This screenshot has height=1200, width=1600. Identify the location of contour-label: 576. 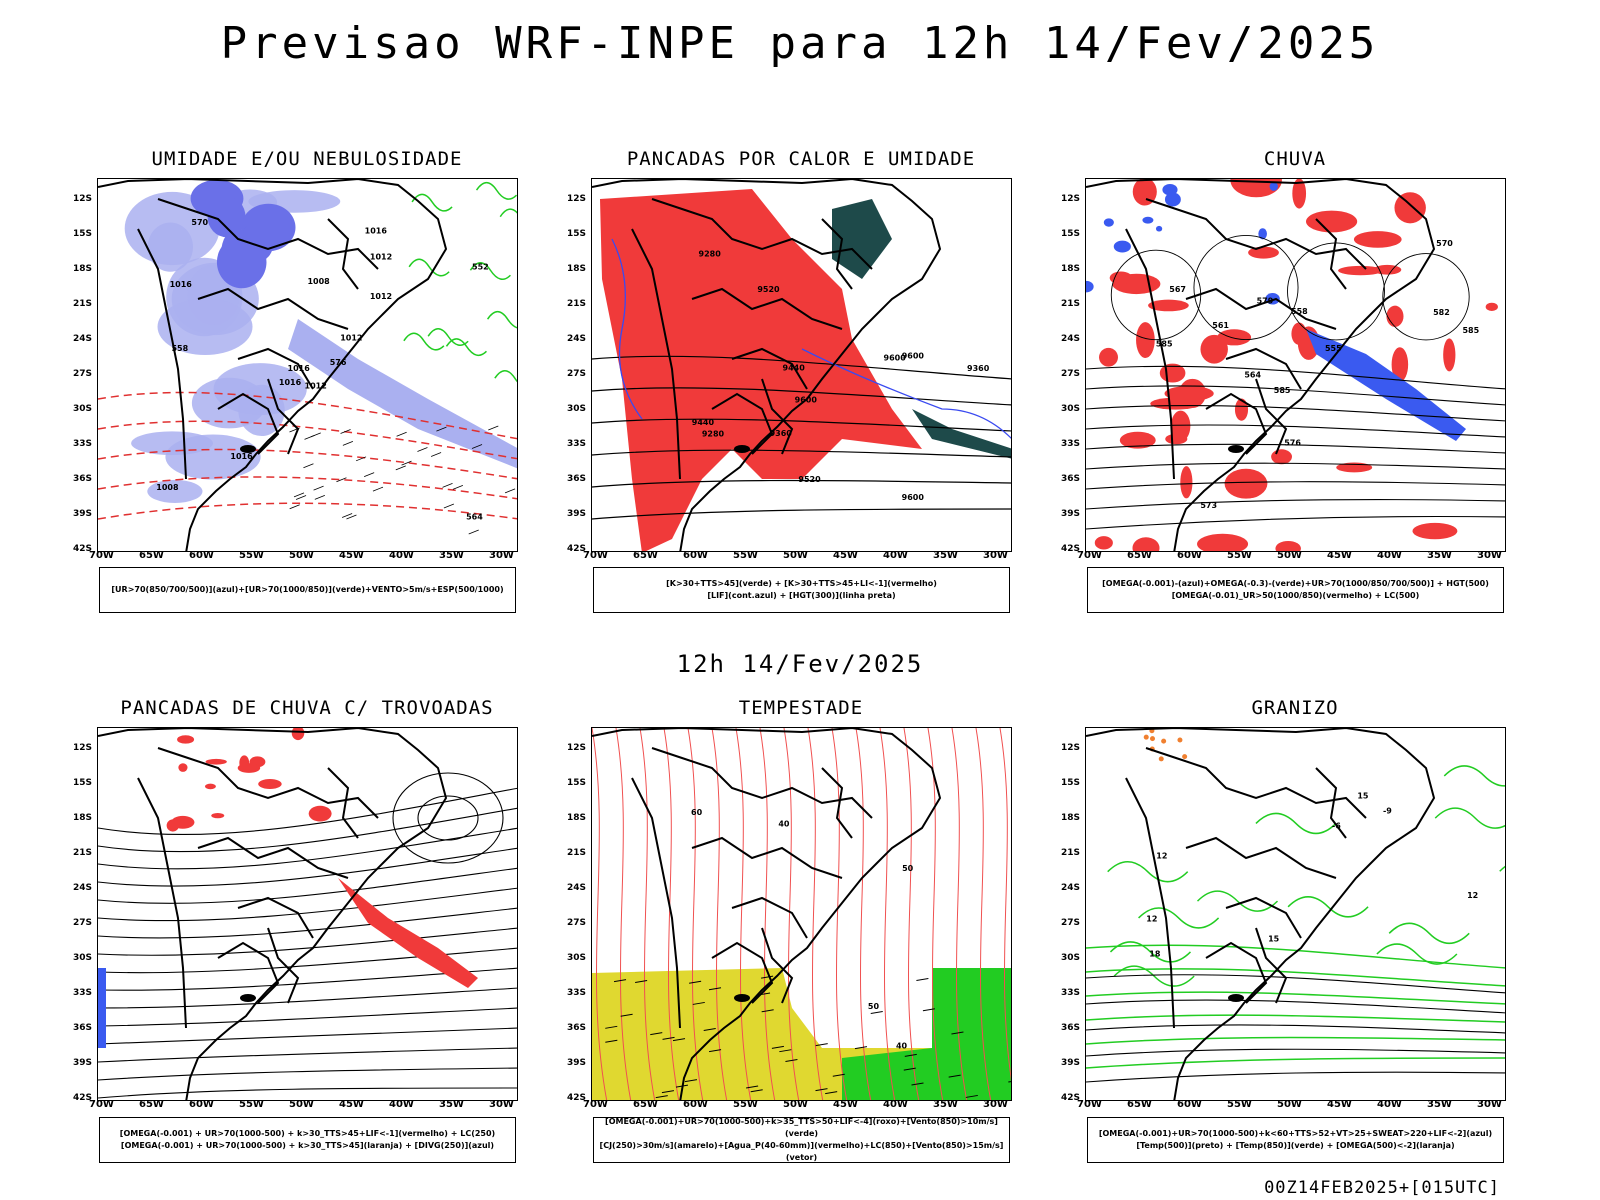
(338, 362).